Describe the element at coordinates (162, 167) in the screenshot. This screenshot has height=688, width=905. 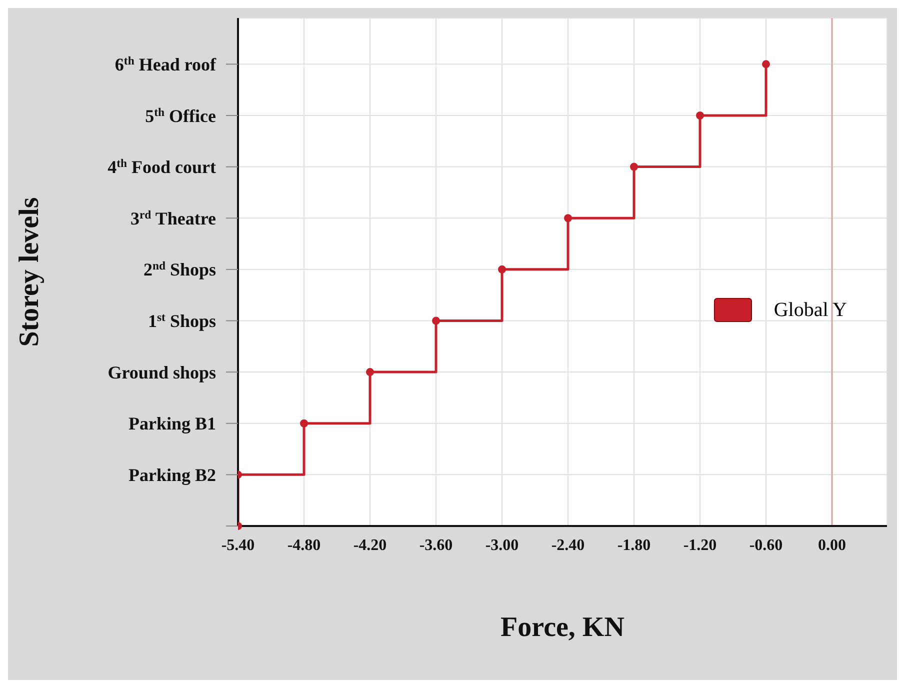
I see `y-tick-label: 4$^{th}$ Food court` at that location.